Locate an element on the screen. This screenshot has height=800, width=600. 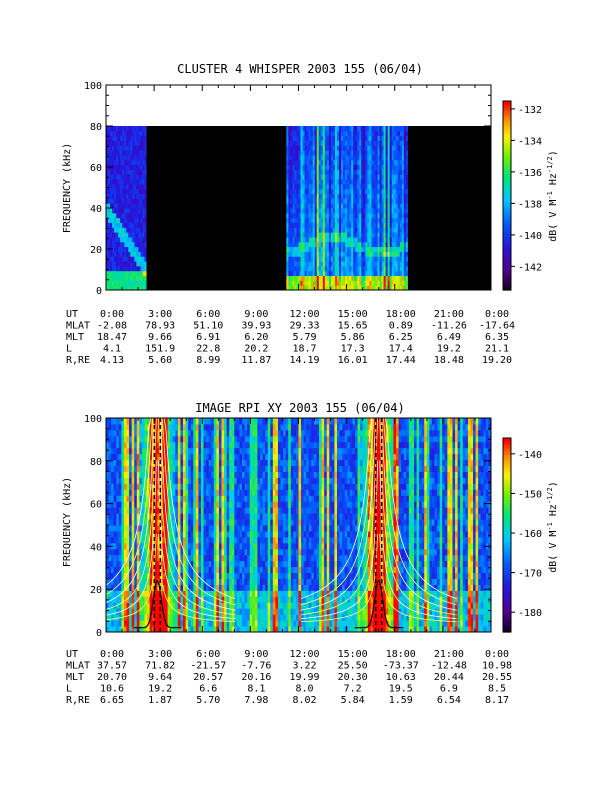
whisper-data-gap is located at coordinates (164, 208).